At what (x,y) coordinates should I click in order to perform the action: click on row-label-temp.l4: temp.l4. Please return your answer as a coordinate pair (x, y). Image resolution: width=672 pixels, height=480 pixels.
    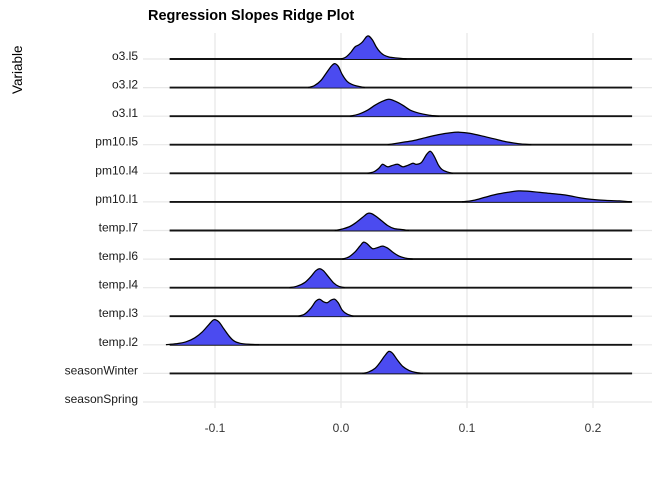
    Looking at the image, I should click on (119, 285).